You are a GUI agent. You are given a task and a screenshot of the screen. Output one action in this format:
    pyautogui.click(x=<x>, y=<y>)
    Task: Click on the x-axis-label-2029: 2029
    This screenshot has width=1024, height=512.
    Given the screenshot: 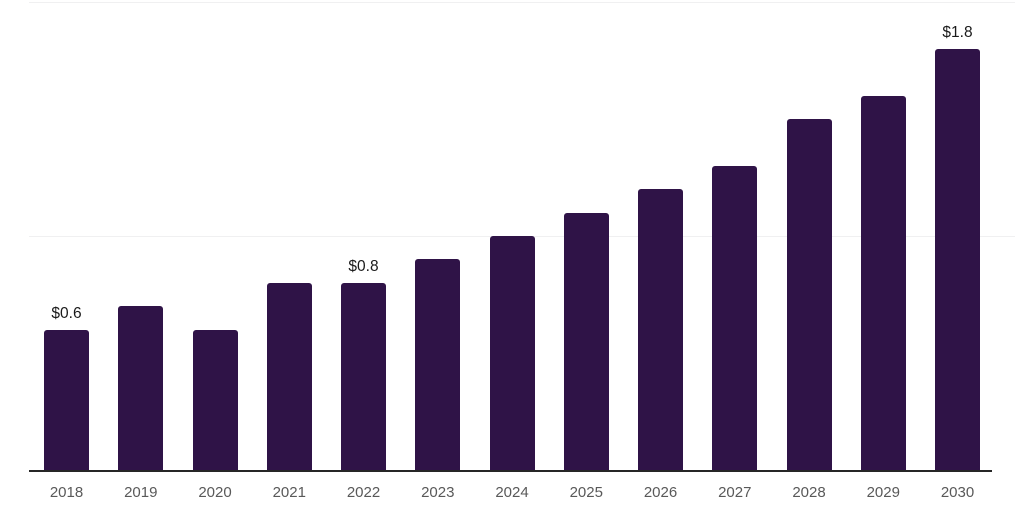 What is the action you would take?
    pyautogui.click(x=883, y=492)
    